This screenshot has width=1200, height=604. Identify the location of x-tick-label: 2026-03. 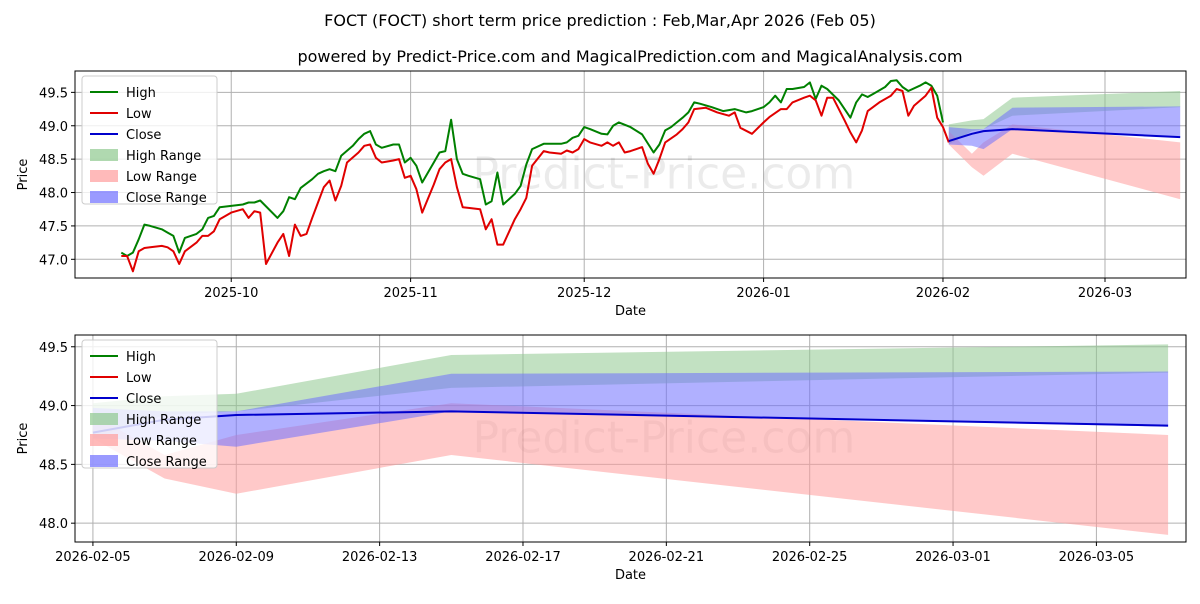
(1105, 293).